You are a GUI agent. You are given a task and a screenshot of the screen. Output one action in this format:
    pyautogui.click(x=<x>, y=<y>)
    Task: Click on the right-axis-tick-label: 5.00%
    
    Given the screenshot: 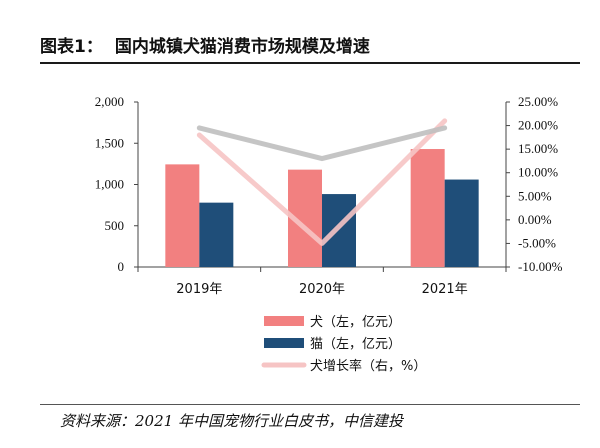 What is the action you would take?
    pyautogui.click(x=535, y=195)
    